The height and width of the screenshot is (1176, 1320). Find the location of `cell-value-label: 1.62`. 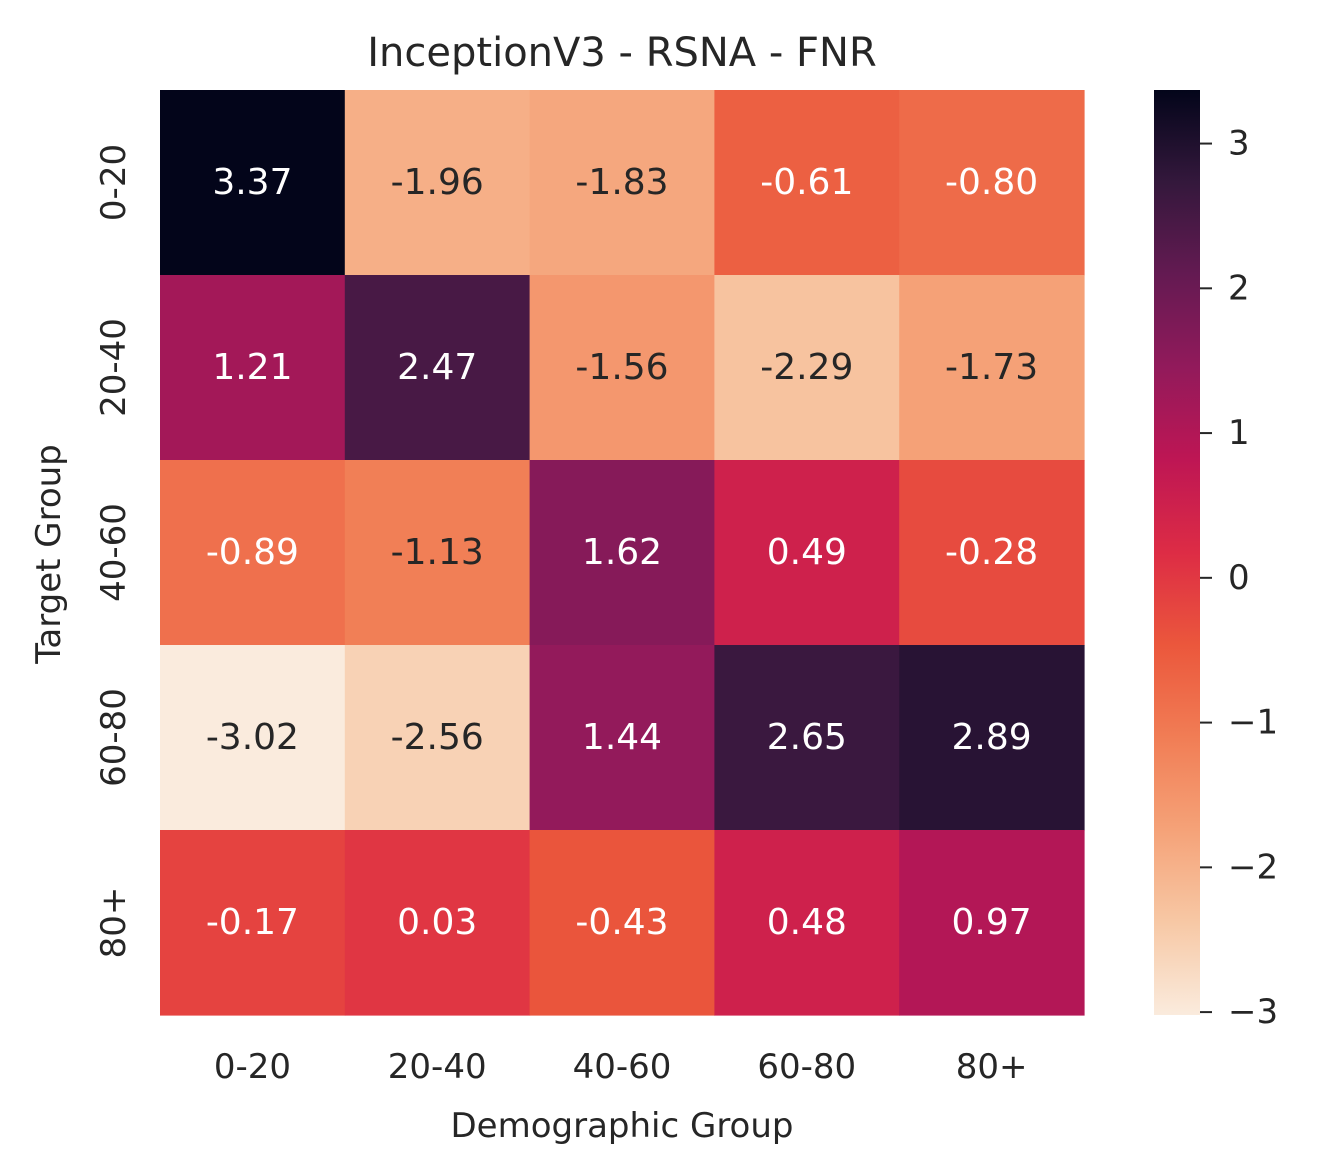

cell-value-label: 1.62 is located at coordinates (622, 552).